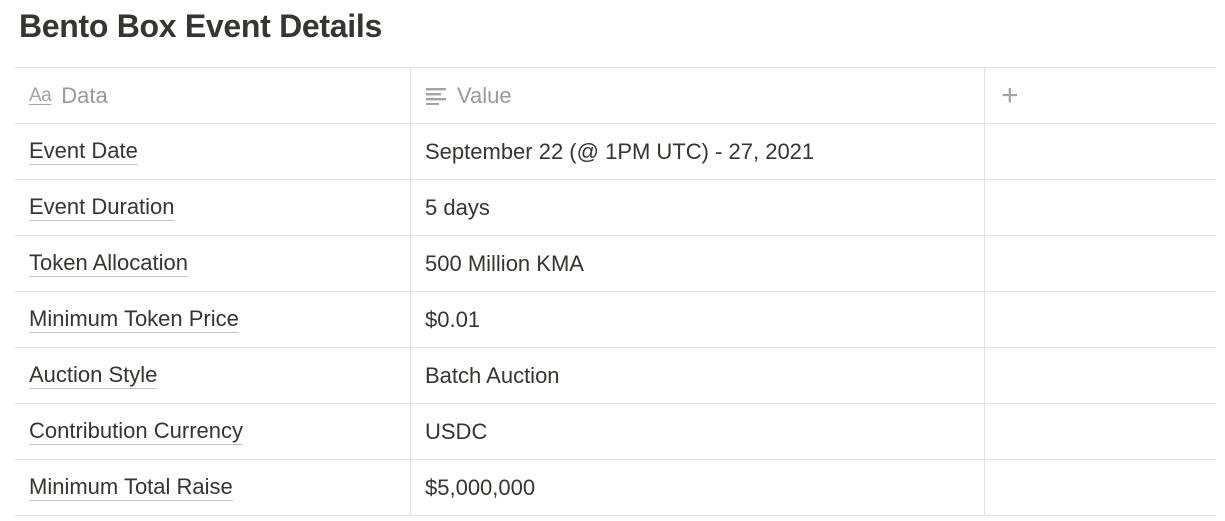 The height and width of the screenshot is (521, 1225). What do you see at coordinates (213, 207) in the screenshot?
I see `key-cell: Event Duration` at bounding box center [213, 207].